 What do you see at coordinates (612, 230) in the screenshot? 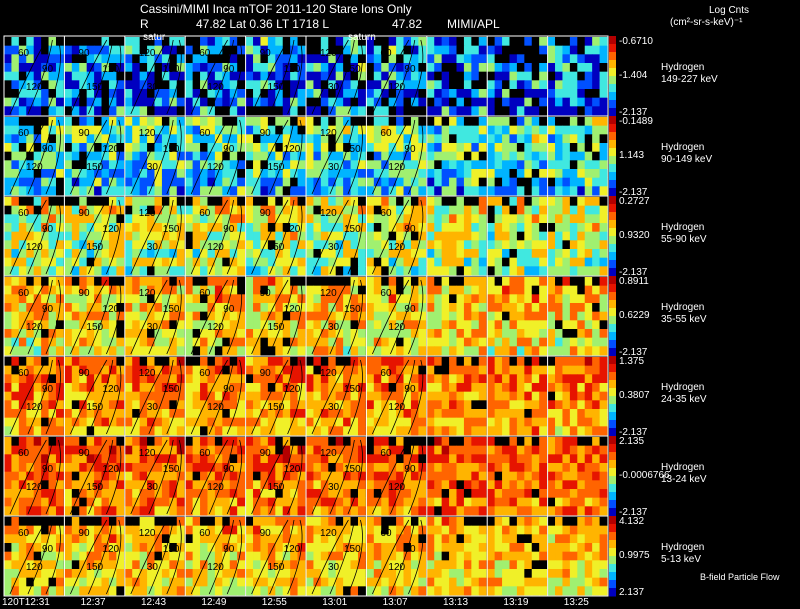
I see `colorbar-segment` at bounding box center [612, 230].